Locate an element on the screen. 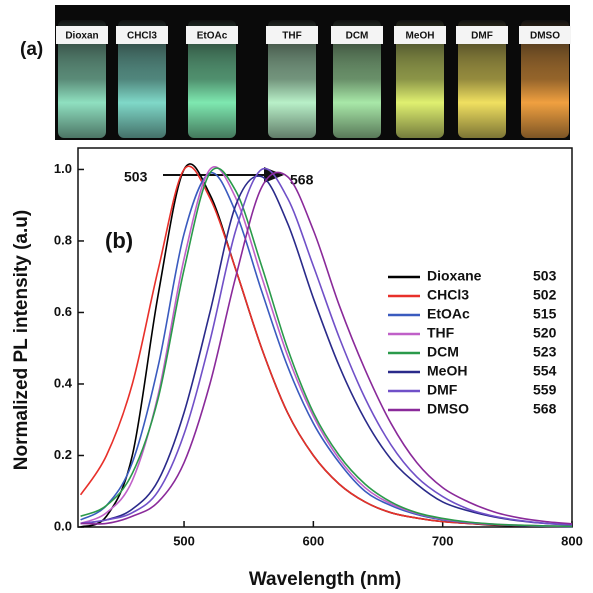 The width and height of the screenshot is (593, 593). legend-peak: 568 is located at coordinates (545, 409).